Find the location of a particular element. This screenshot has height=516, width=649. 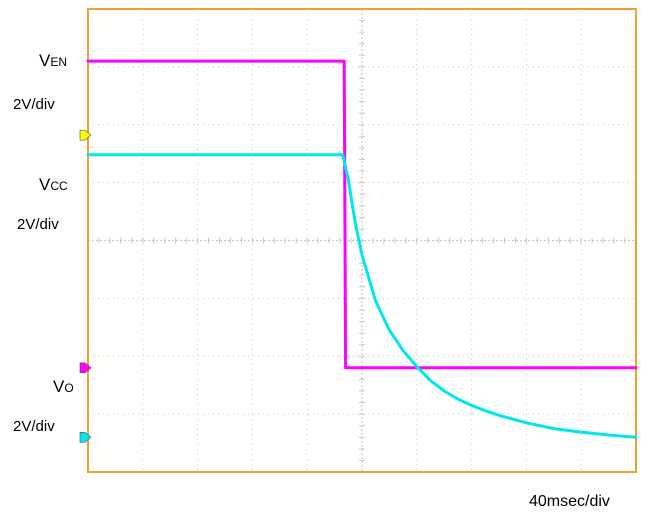

en-label-name: V is located at coordinates (45, 60).